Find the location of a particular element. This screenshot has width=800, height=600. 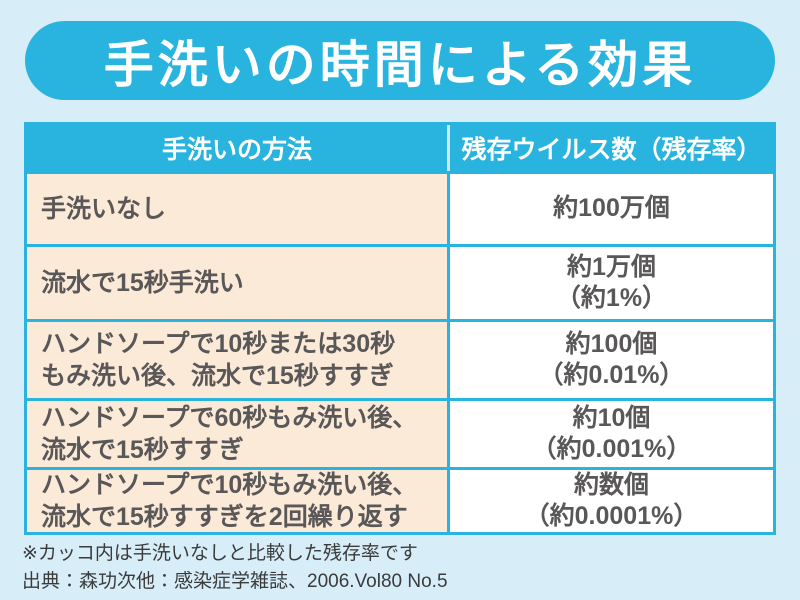

virus-count: 約100万個 is located at coordinates (611, 208).